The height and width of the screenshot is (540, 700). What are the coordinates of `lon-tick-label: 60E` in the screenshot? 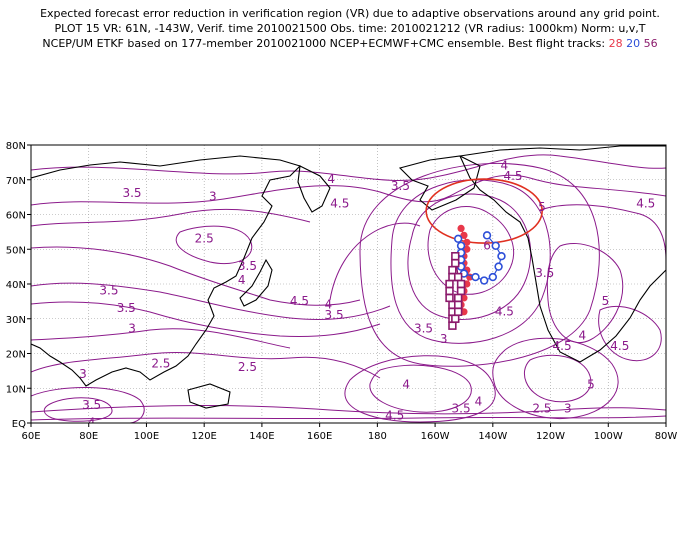 It's located at (30, 436).